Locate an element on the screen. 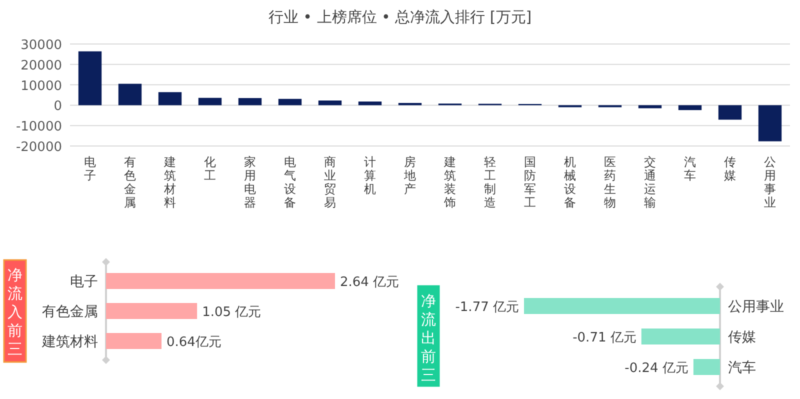  x-tick-label: 建筑材料 is located at coordinates (169, 182).